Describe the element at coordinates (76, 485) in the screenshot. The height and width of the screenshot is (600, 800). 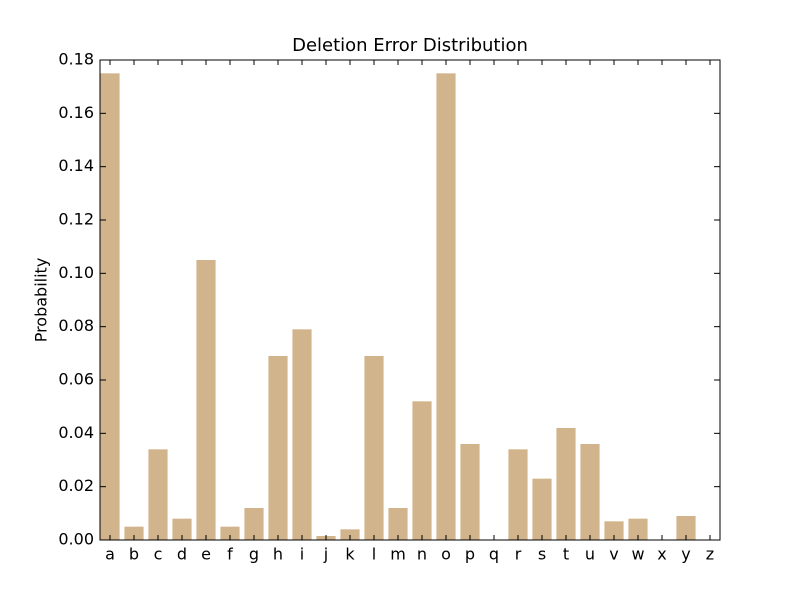
I see `y-tick-label: 0.02` at that location.